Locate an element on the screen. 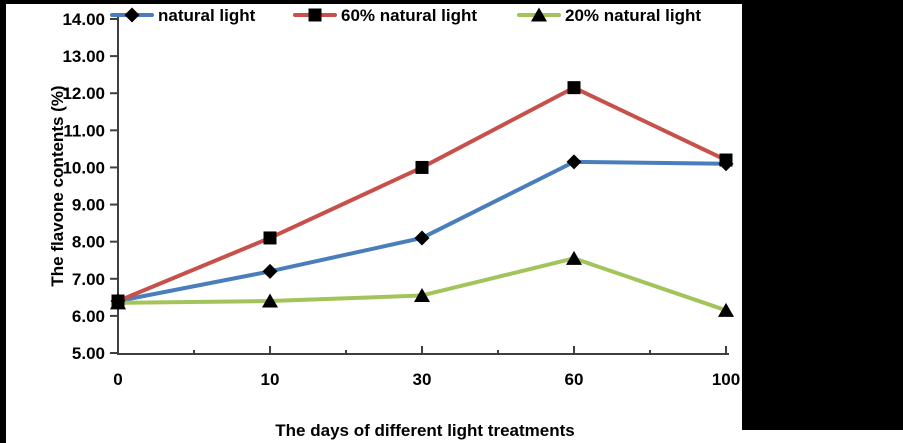 The width and height of the screenshot is (903, 443). legend-item-20-natural-light: 20% natural light is located at coordinates (609, 15).